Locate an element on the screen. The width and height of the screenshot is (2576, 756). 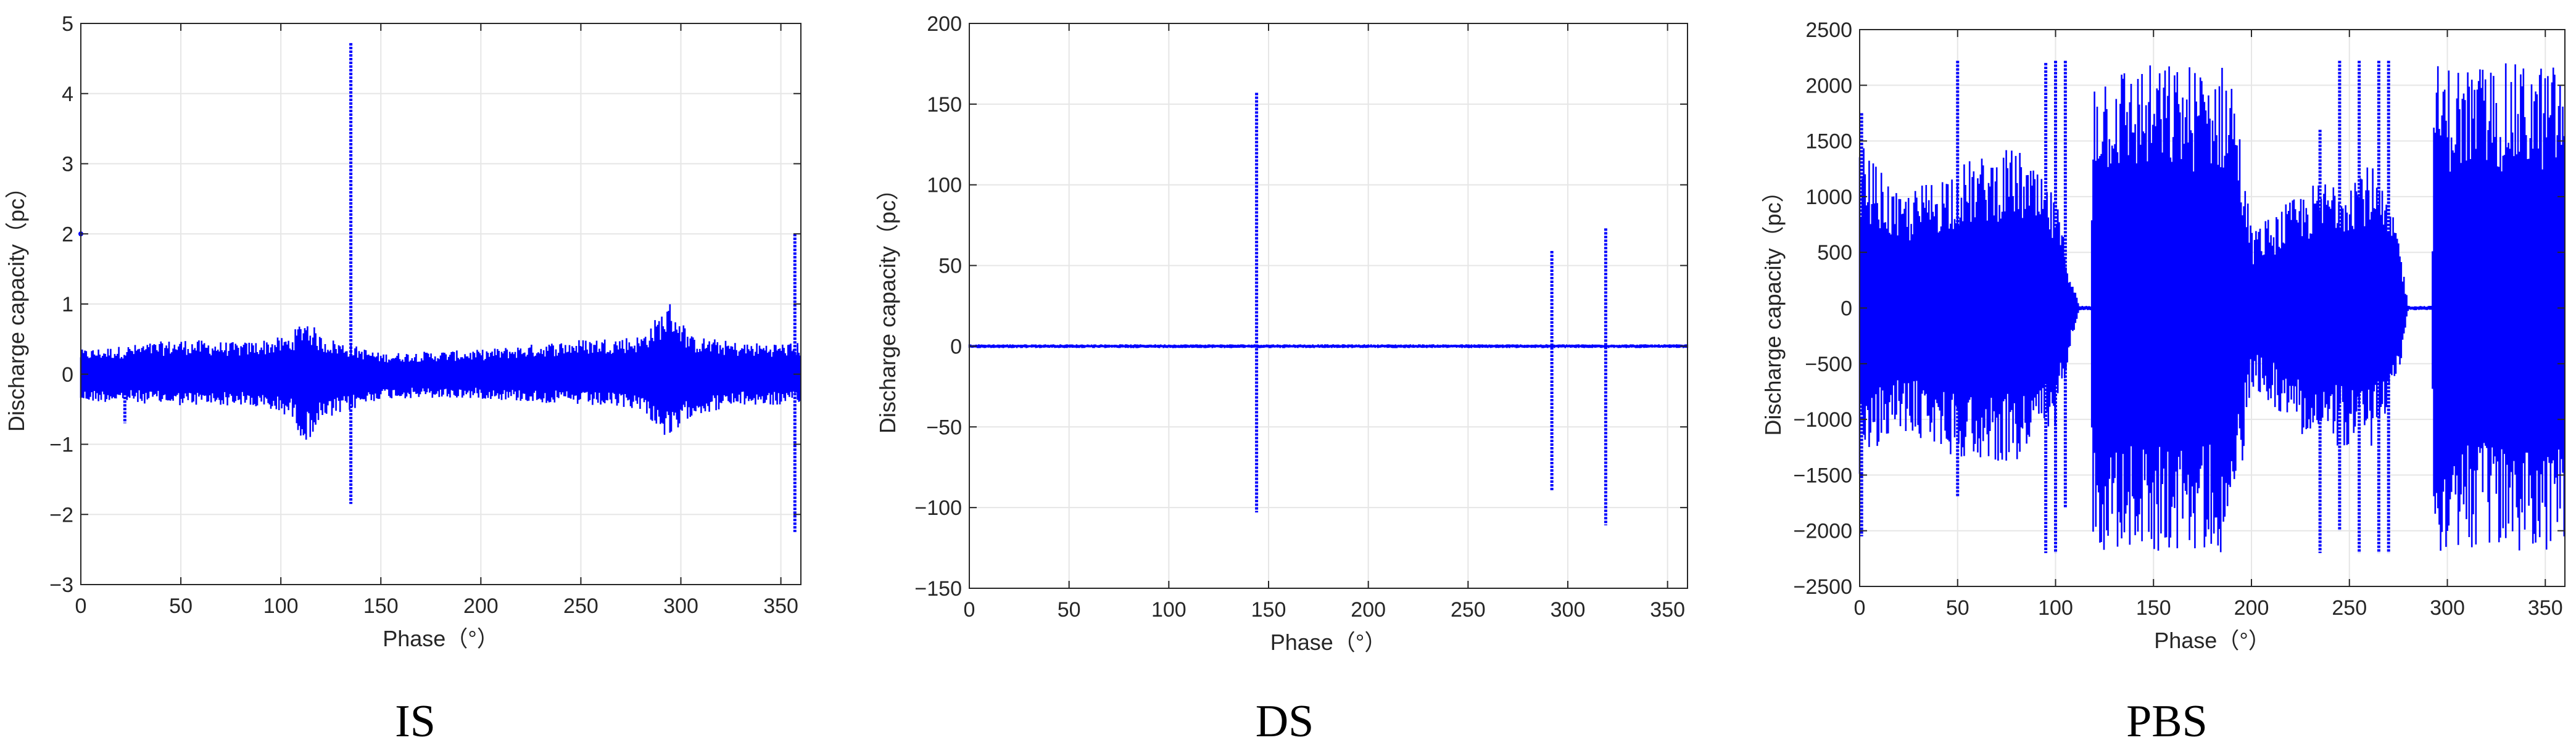
y-tick-label: −3 is located at coordinates (61, 585).